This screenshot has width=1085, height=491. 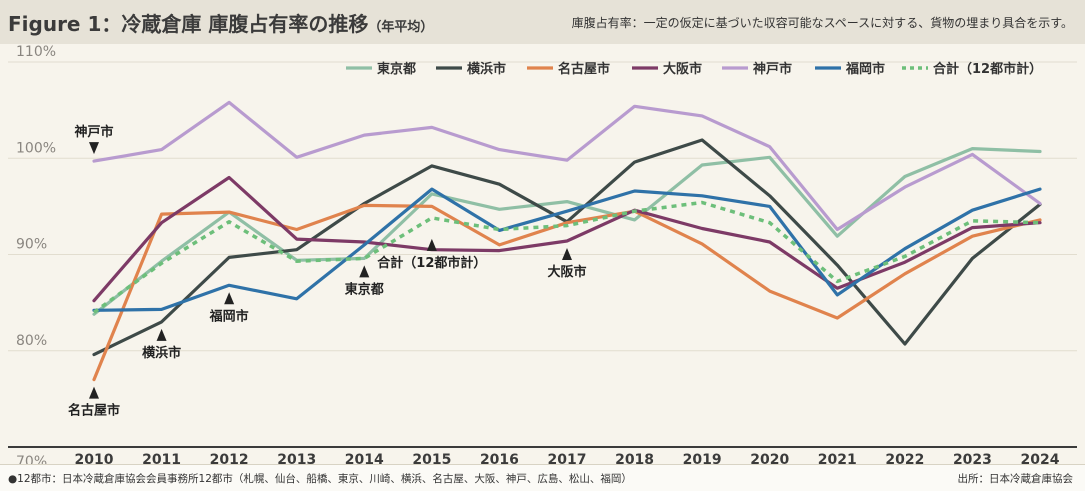 What do you see at coordinates (229, 316) in the screenshot?
I see `annotation-label: 福岡市` at bounding box center [229, 316].